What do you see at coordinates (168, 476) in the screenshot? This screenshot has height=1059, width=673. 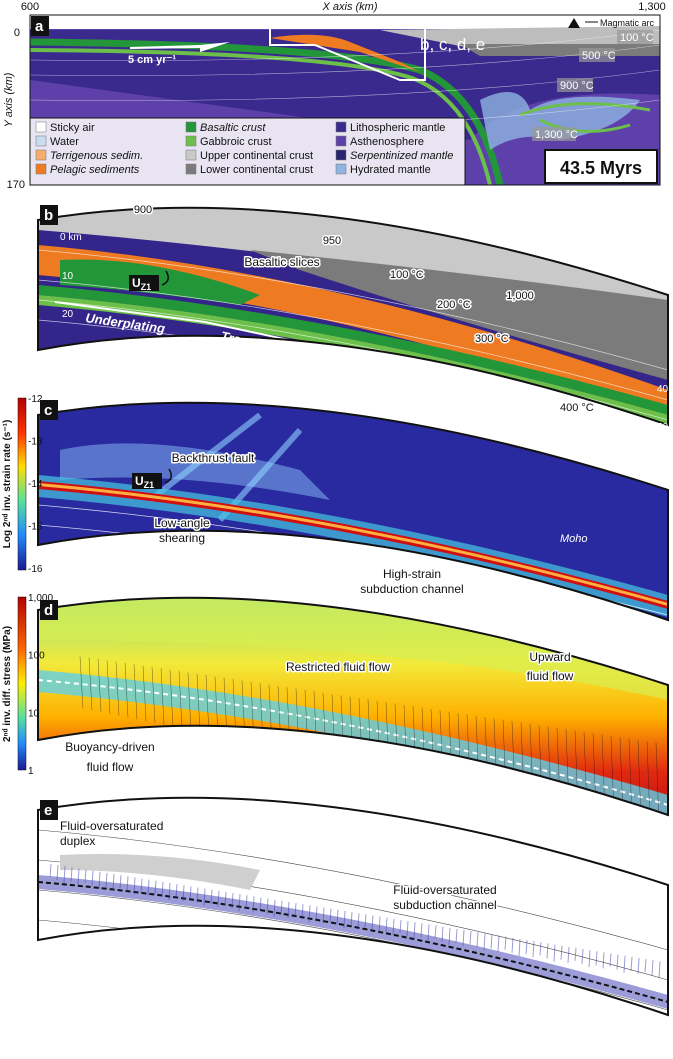 I see `uz1-arrow` at bounding box center [168, 476].